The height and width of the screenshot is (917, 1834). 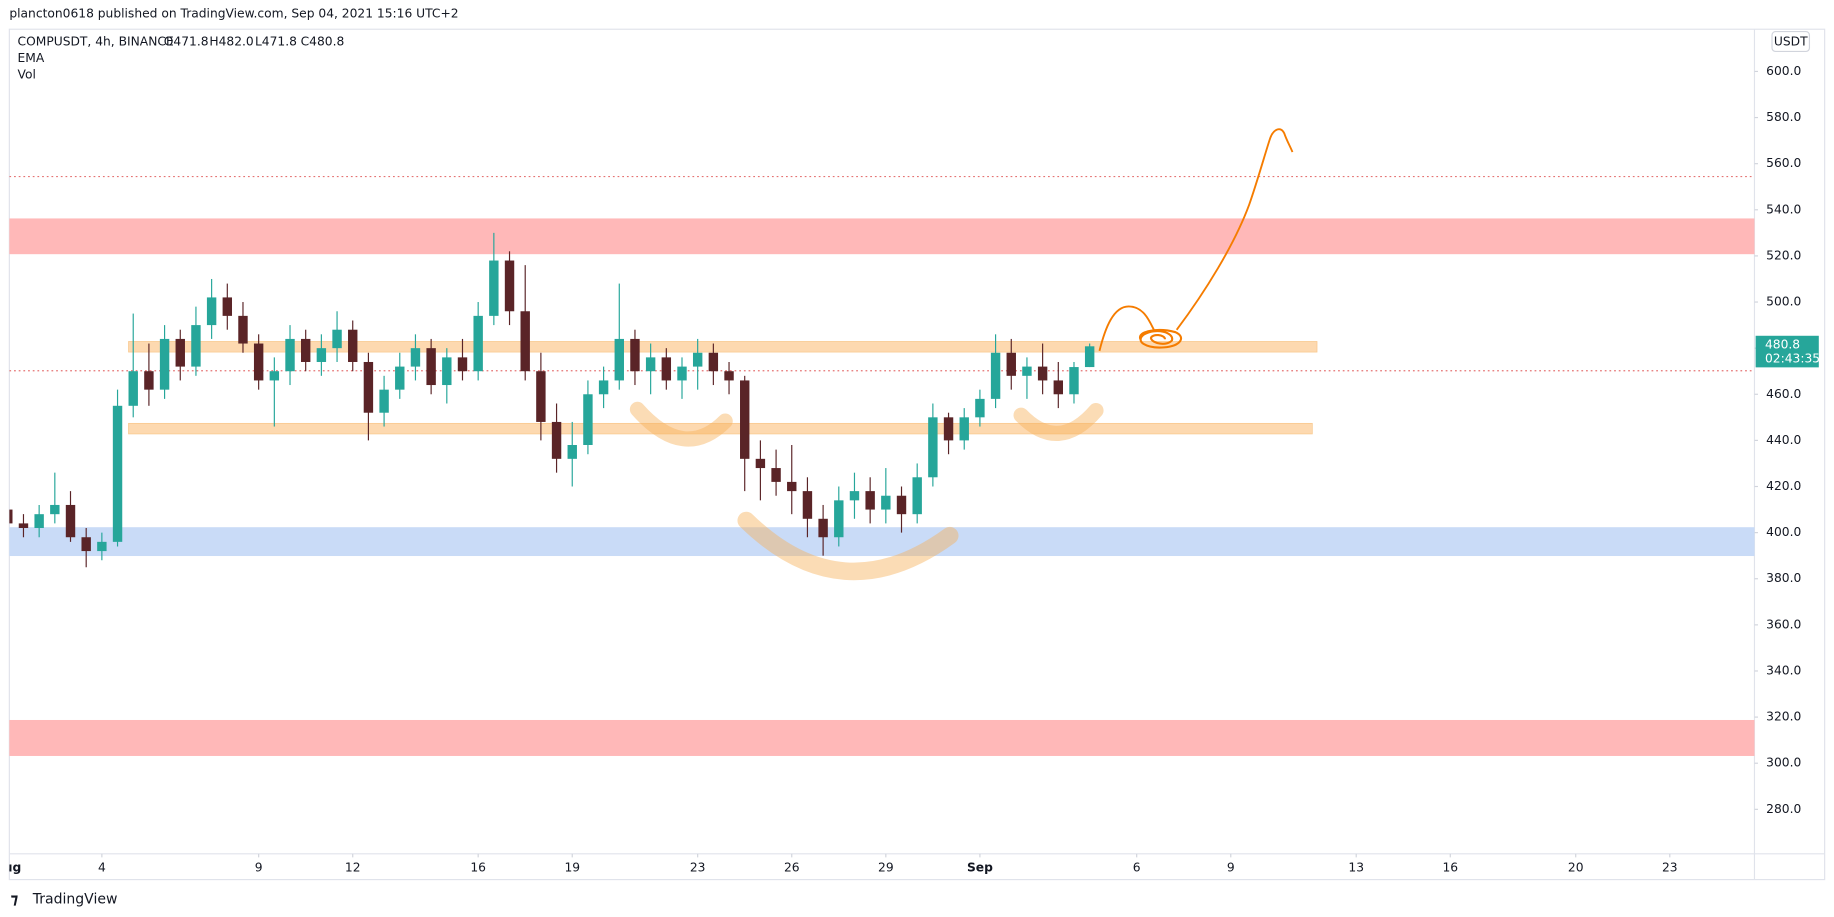 I want to click on countdown: 02:43:35, so click(x=1792, y=359).